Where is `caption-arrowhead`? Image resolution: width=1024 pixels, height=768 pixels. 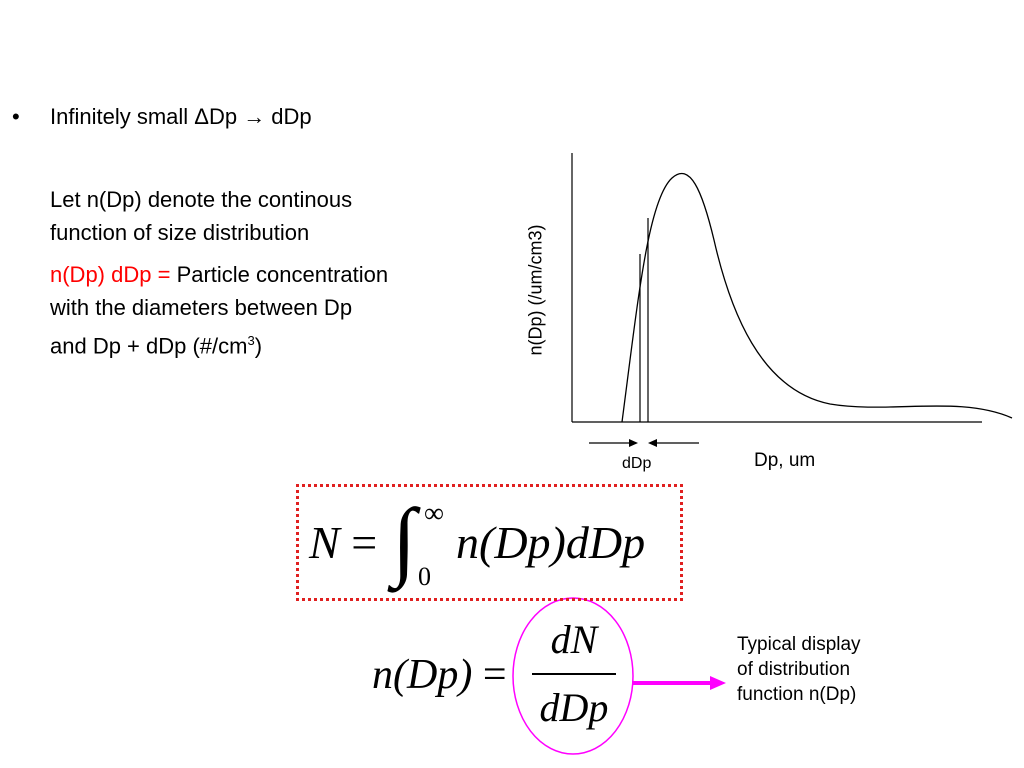
caption-arrowhead is located at coordinates (718, 683).